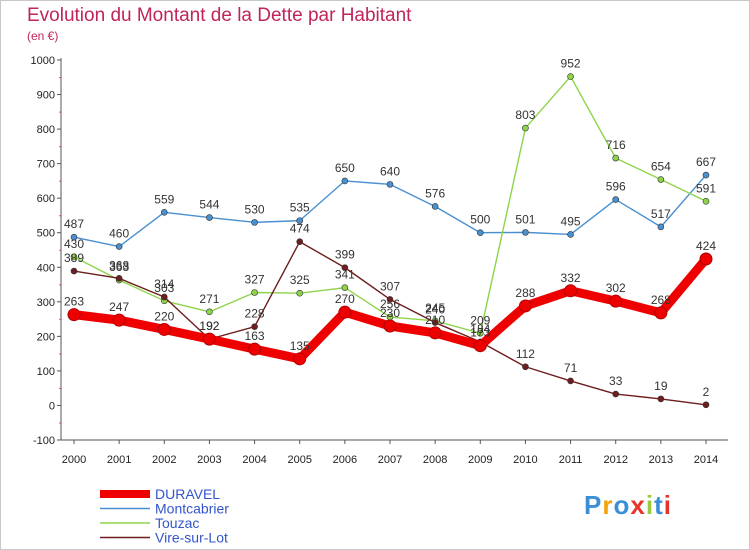 The height and width of the screenshot is (550, 750). Describe the element at coordinates (525, 460) in the screenshot. I see `x-tick-label: 2010` at that location.